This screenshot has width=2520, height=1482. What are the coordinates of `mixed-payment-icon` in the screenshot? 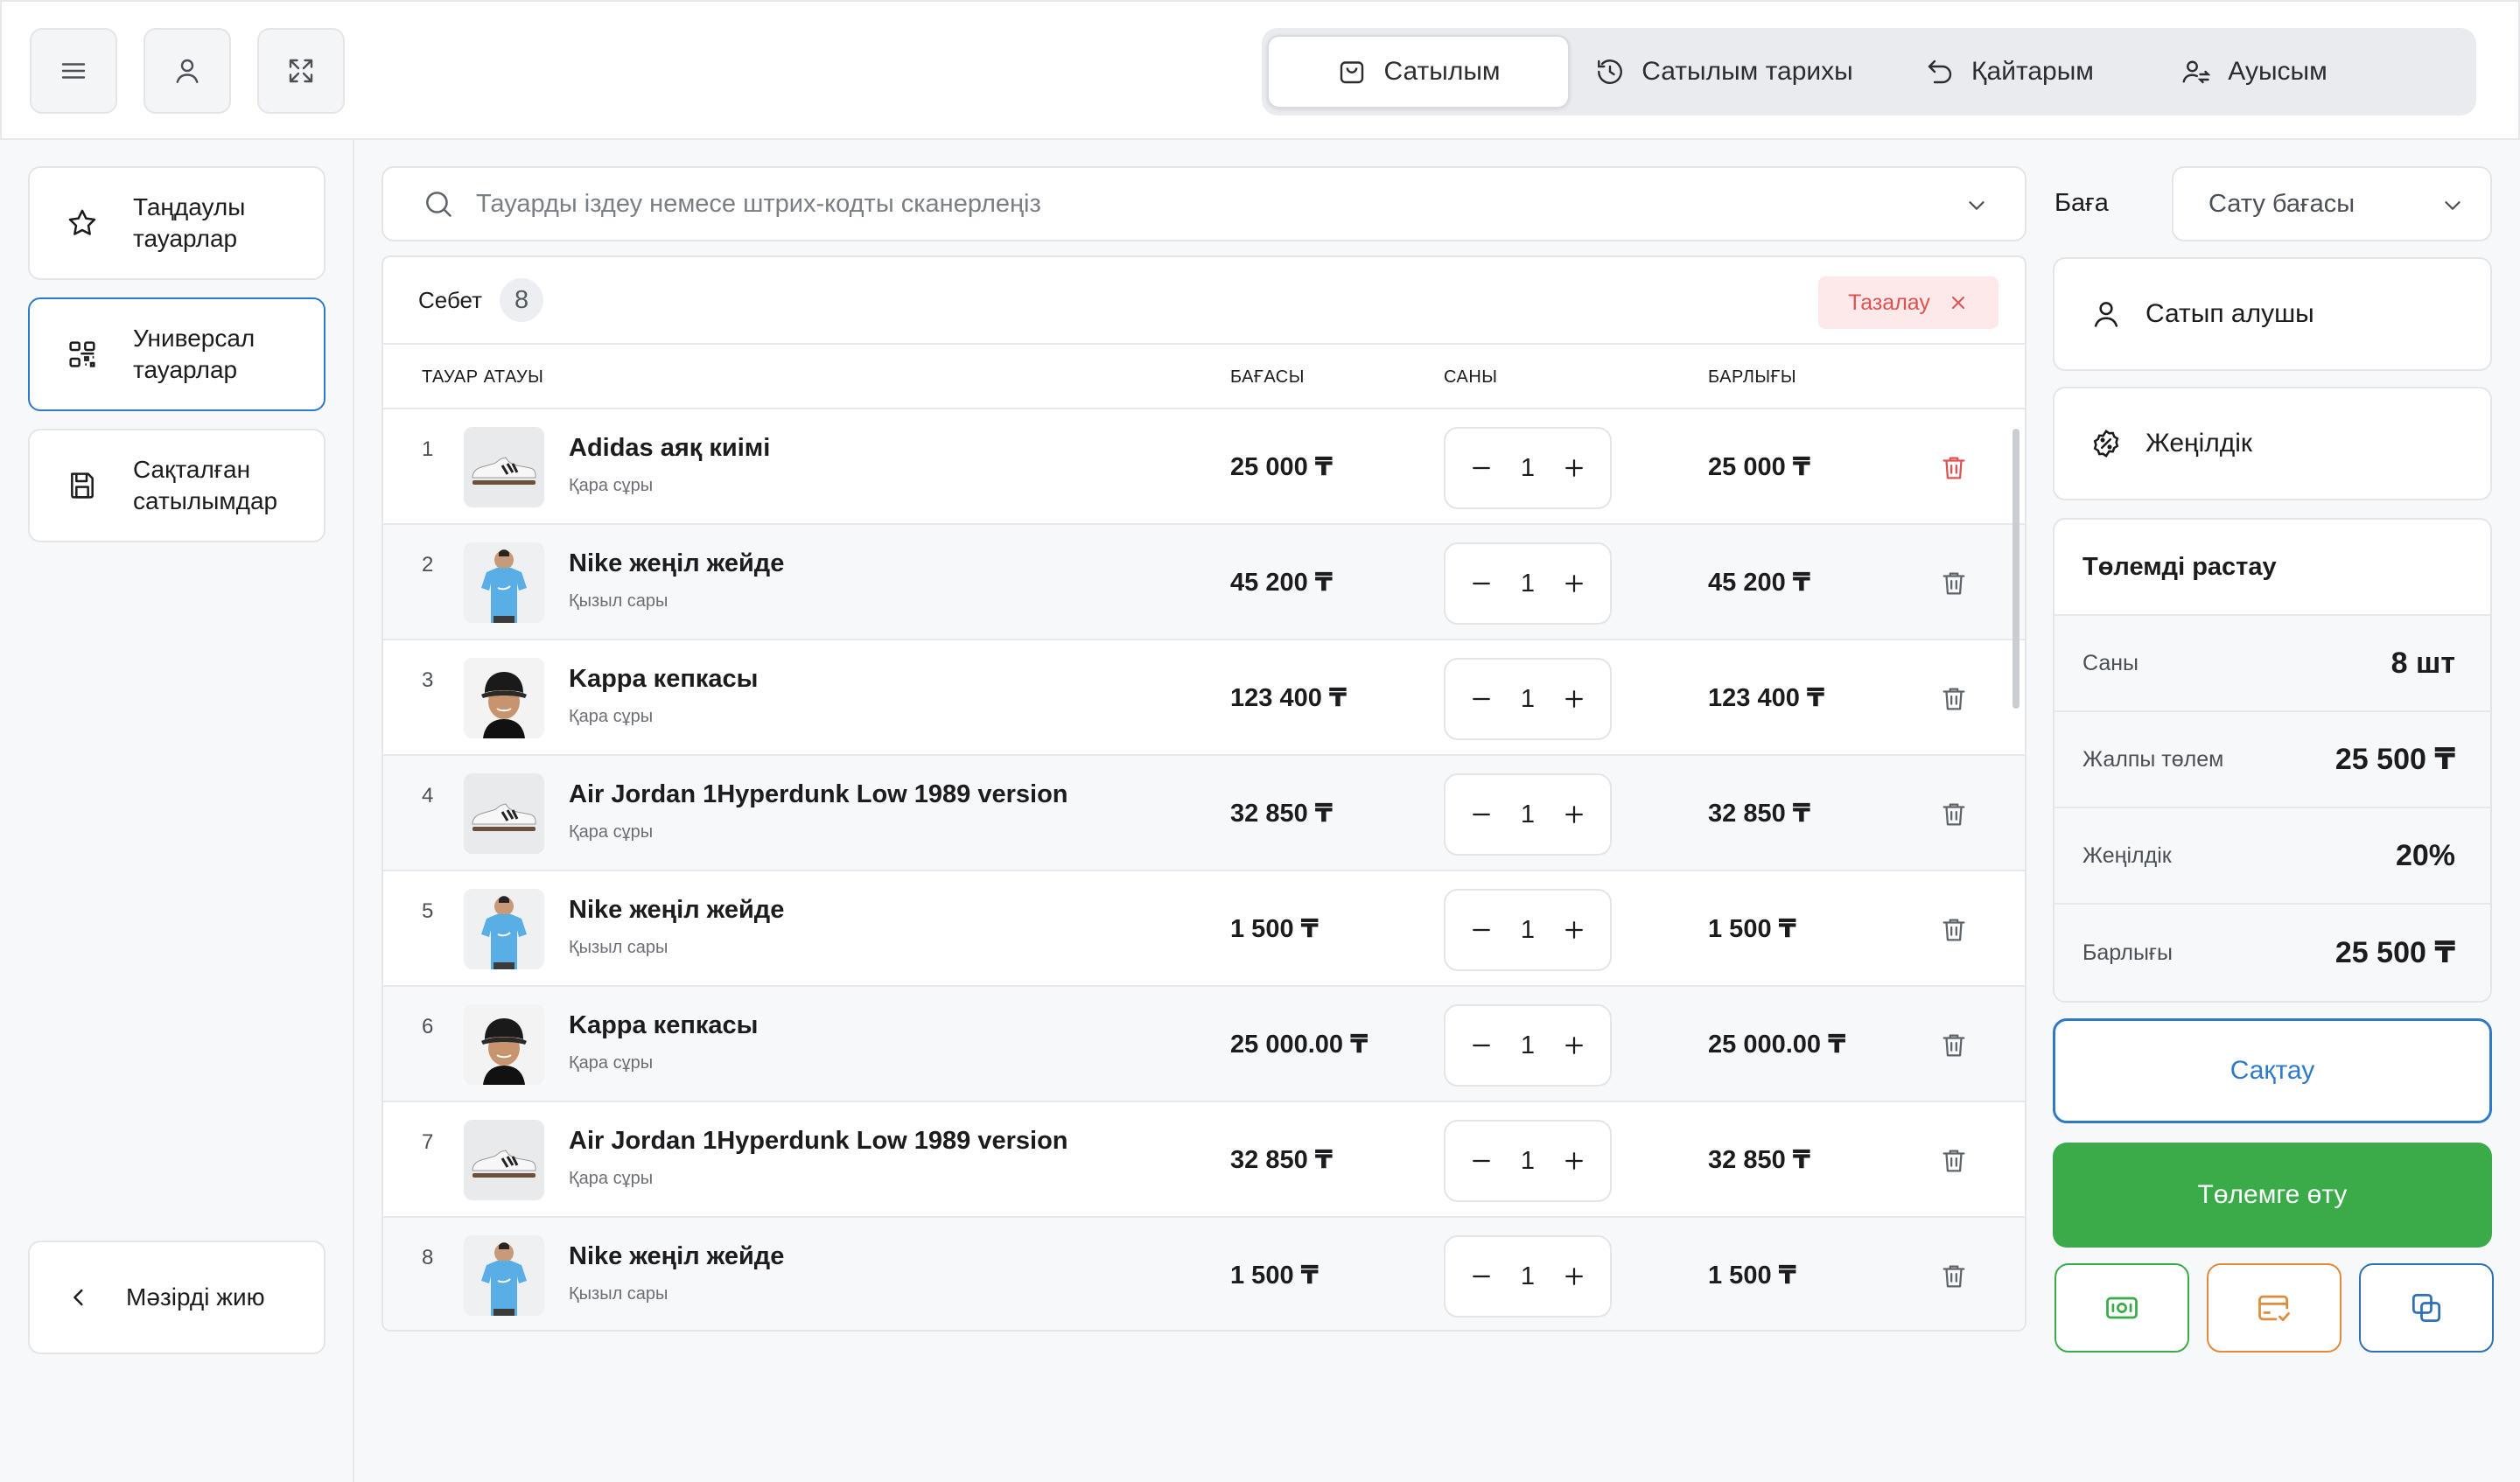 It's located at (2426, 1308).